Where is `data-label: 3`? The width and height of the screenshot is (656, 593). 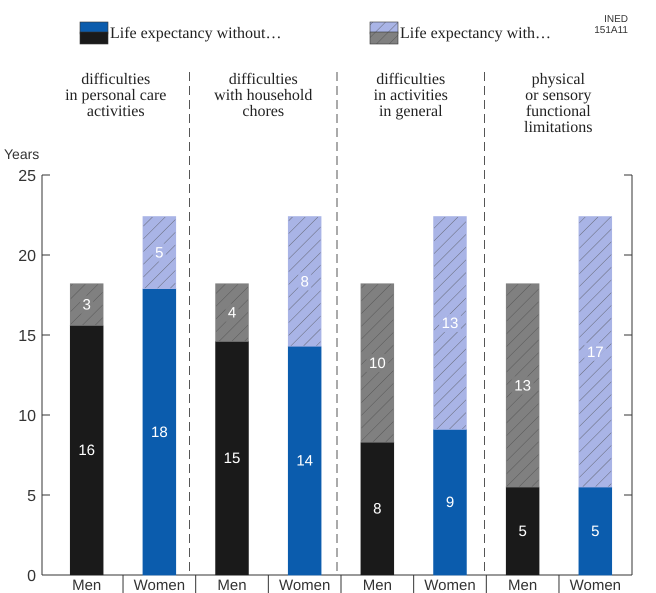
data-label: 3 is located at coordinates (86, 305).